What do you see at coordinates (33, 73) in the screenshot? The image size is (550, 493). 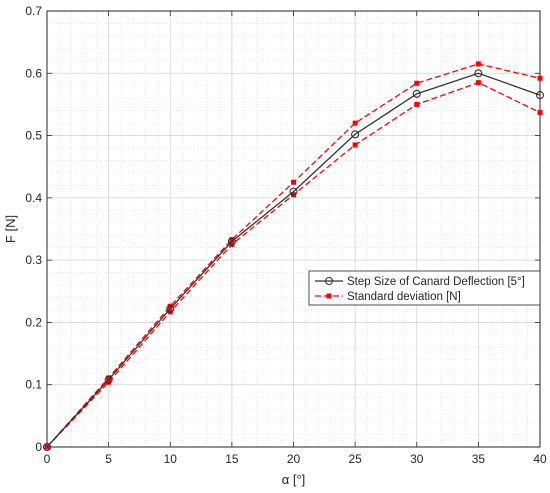 I see `y-tick-label: 0.6` at bounding box center [33, 73].